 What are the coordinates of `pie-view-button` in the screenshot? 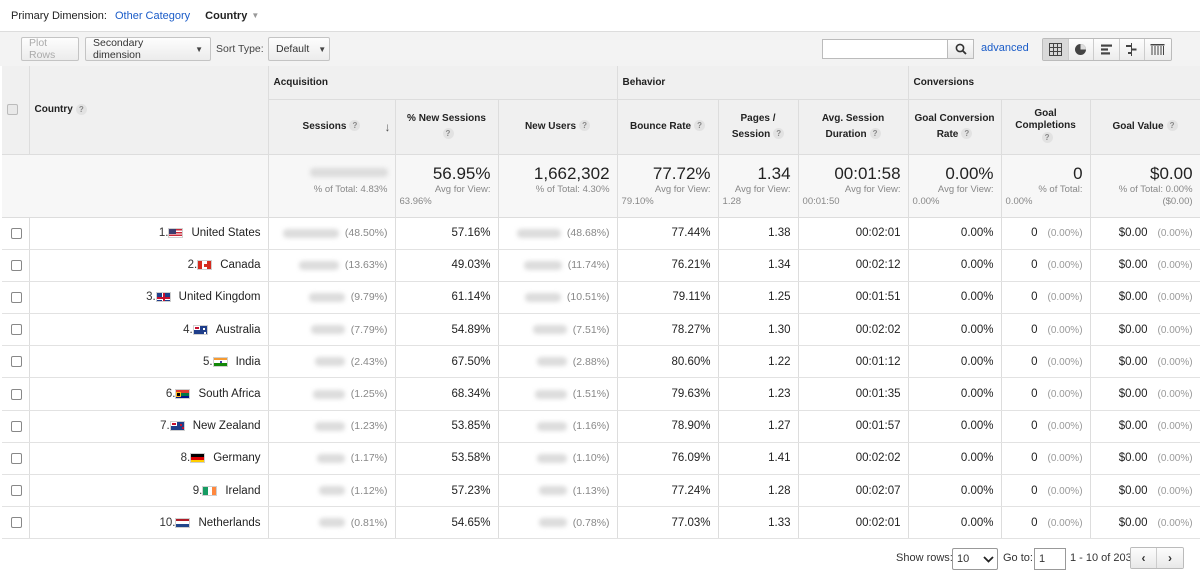 It's located at (1081, 49).